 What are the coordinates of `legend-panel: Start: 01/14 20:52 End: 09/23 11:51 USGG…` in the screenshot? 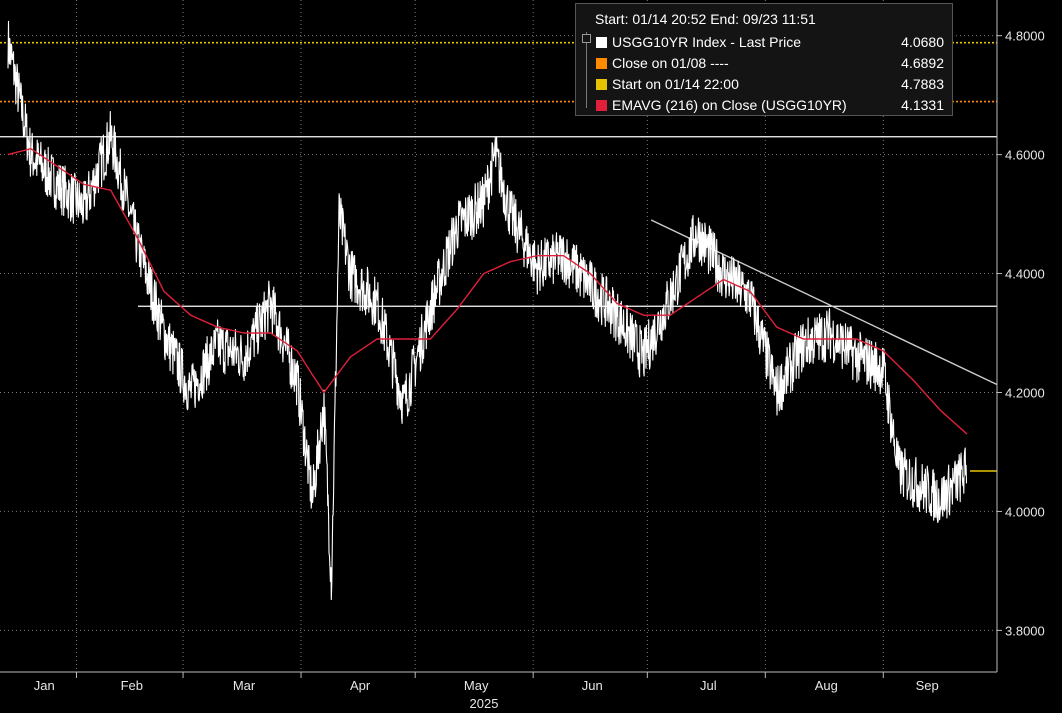 It's located at (764, 59).